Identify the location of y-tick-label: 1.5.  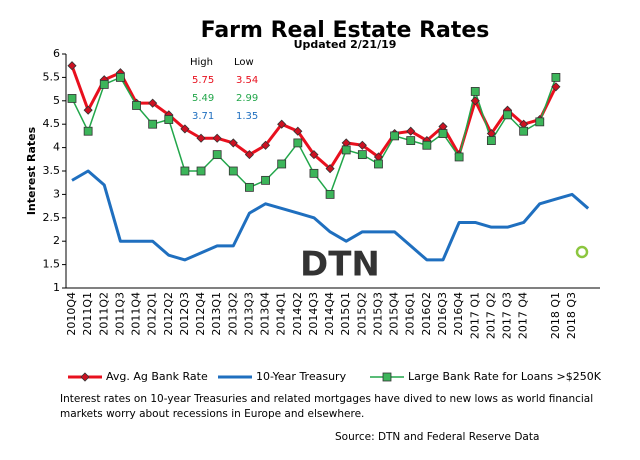
(52, 264).